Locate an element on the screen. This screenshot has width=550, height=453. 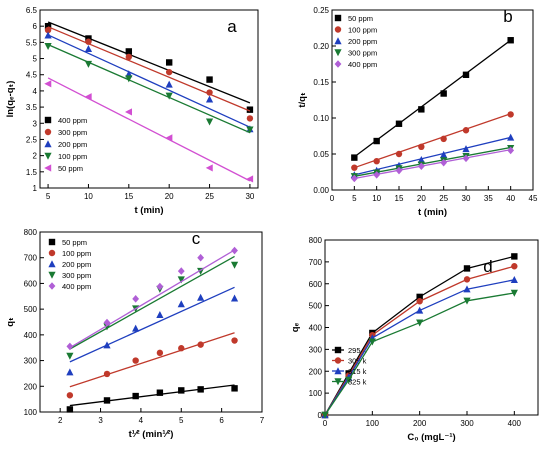
series-100-ppm is located at coordinates (432, 141).